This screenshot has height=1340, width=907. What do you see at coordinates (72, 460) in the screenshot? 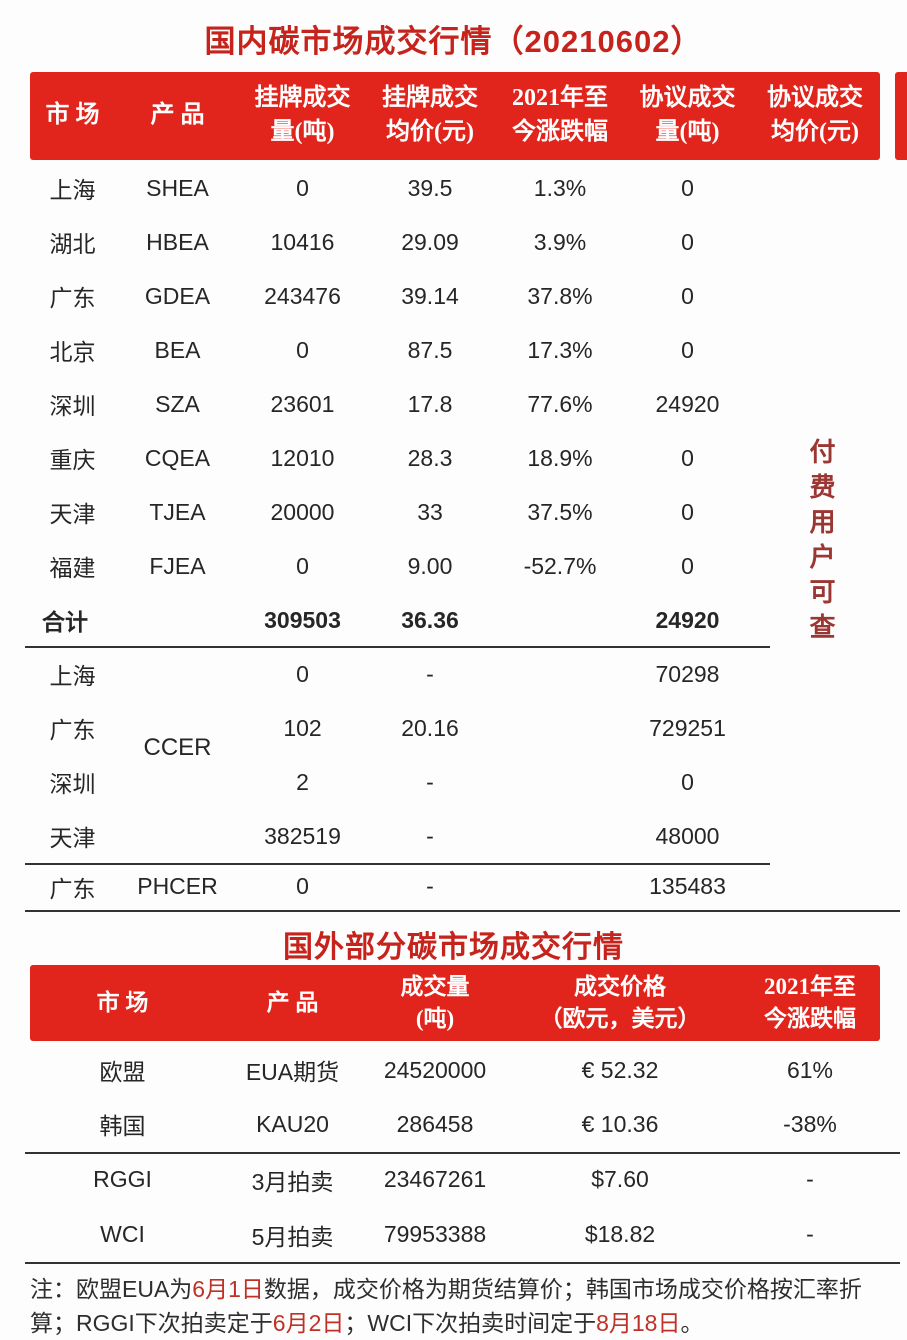
I see `cell-market: 重庆` at bounding box center [72, 460].